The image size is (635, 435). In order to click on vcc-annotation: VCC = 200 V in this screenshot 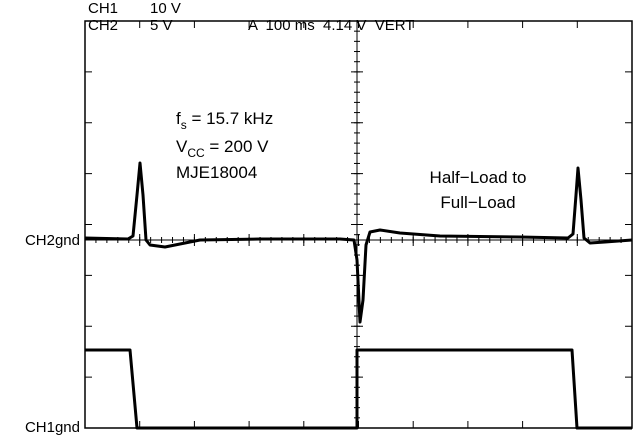, I will do `click(222, 148)`.